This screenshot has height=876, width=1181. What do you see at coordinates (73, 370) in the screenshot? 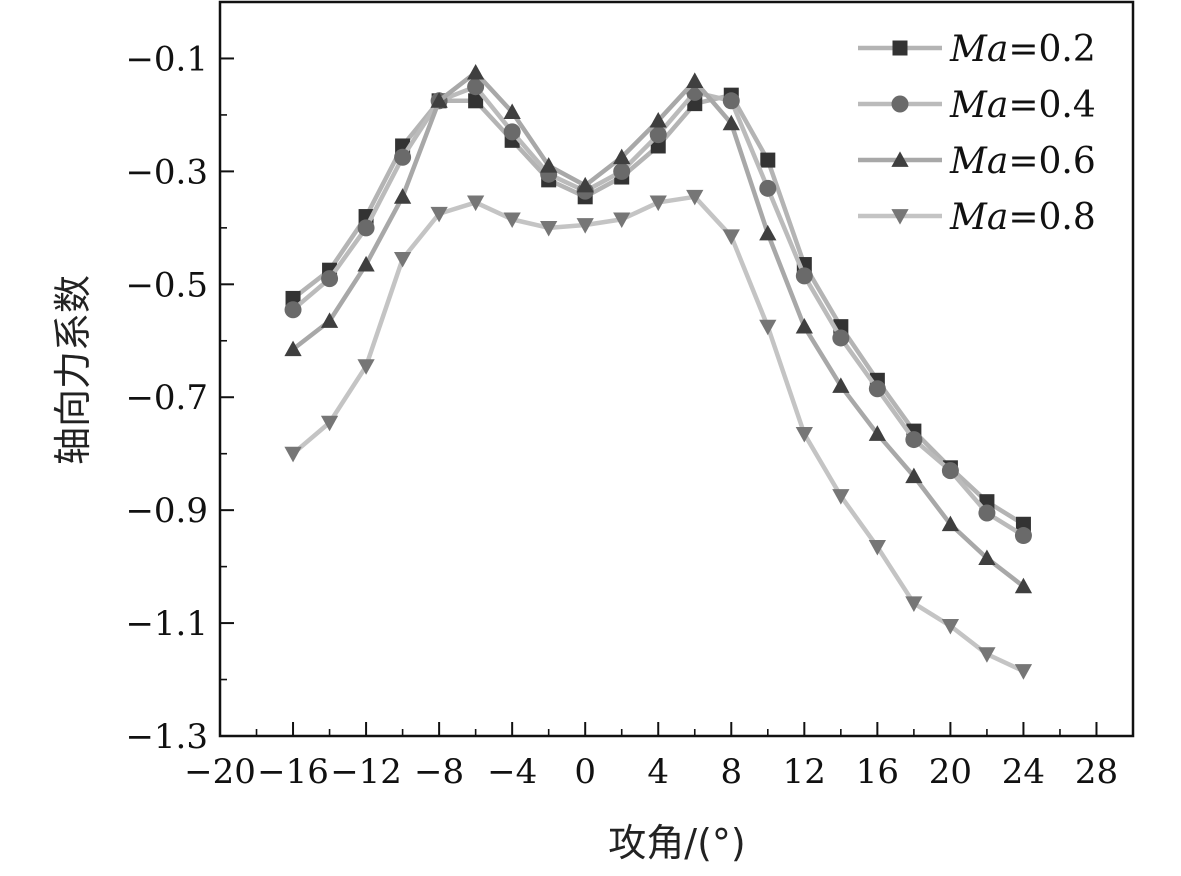
I see `y-axis-label: 轴向力系数` at bounding box center [73, 370].